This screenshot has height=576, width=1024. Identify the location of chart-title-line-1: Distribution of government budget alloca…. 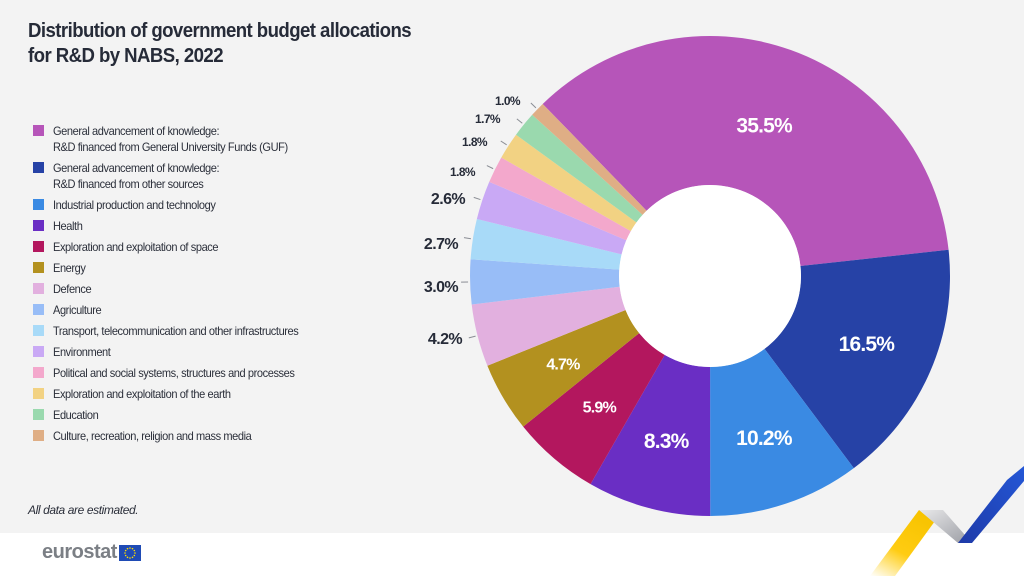
(220, 31).